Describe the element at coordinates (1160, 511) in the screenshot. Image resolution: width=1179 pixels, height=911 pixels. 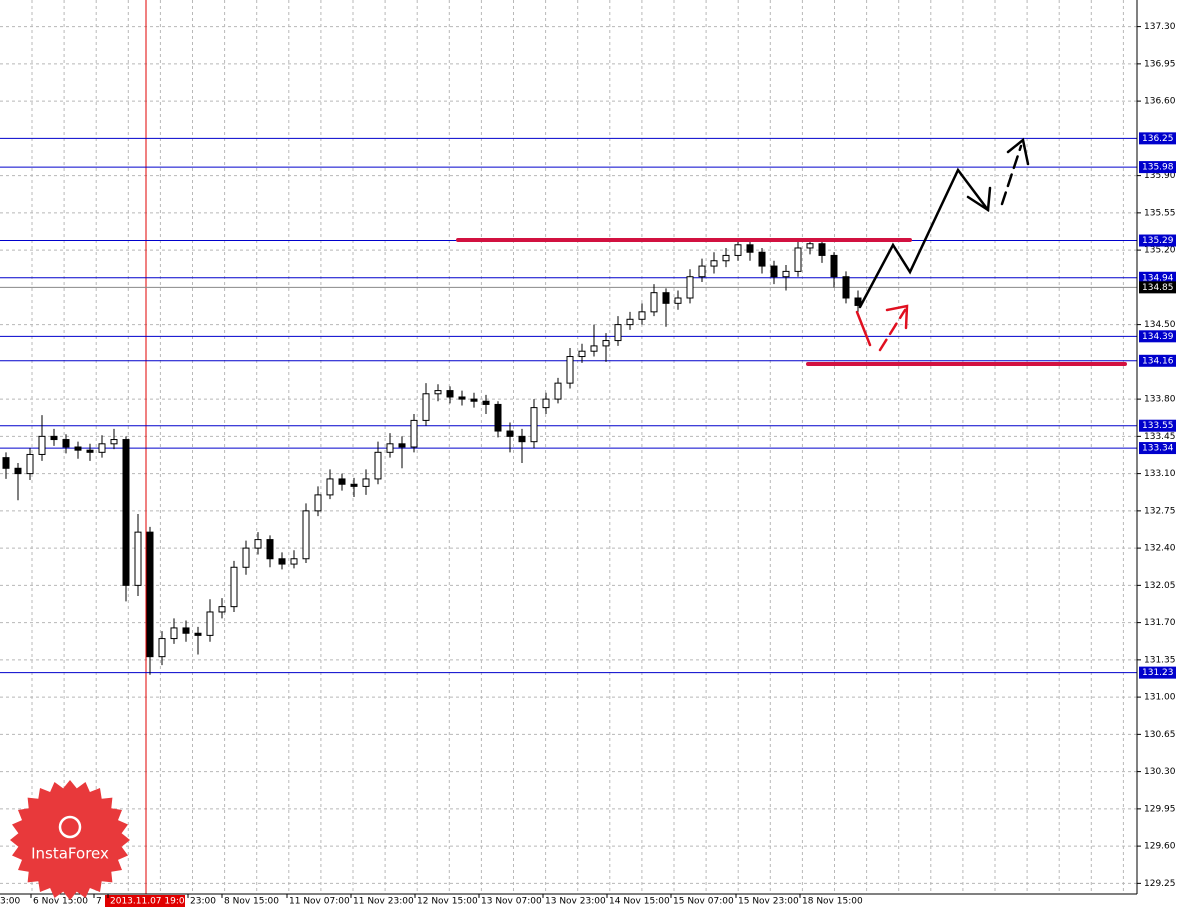
I see `y-tick-label: 132.75` at that location.